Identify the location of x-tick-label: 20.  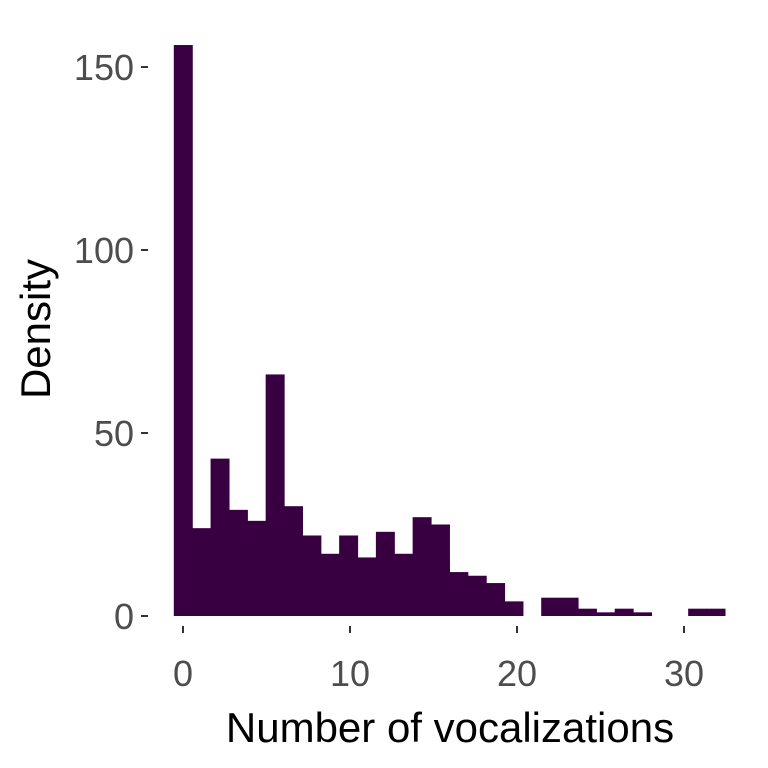
(517, 673).